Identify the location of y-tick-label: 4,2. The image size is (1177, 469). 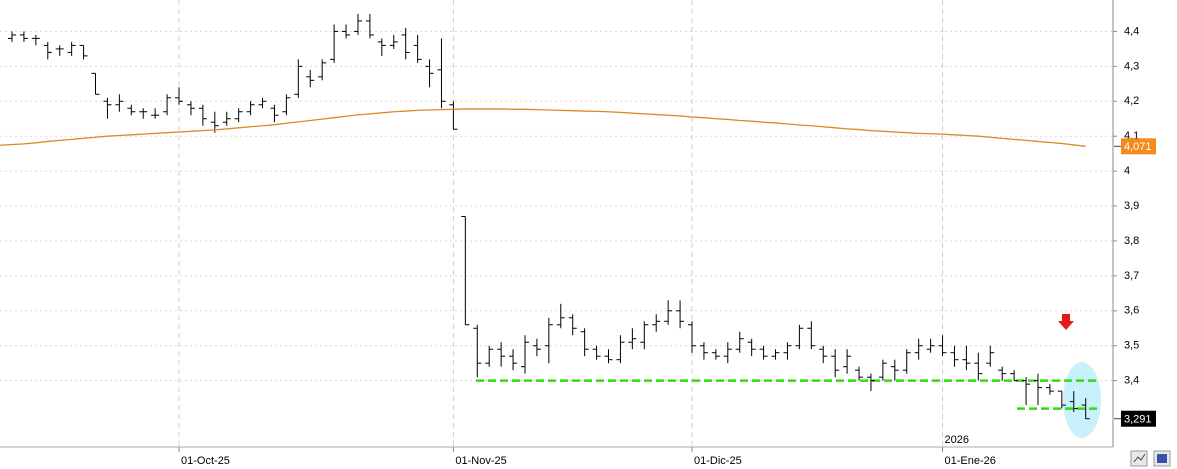
(1131, 101).